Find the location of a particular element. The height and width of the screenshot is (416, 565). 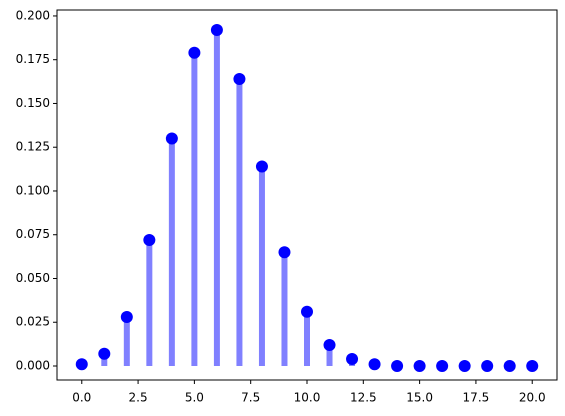

y-tick-label: 0.150 is located at coordinates (33, 103).